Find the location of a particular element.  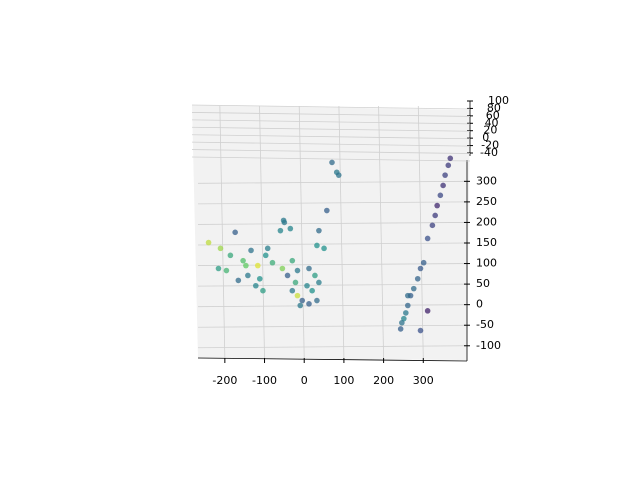

z-tick-label: 100 is located at coordinates (498, 100).